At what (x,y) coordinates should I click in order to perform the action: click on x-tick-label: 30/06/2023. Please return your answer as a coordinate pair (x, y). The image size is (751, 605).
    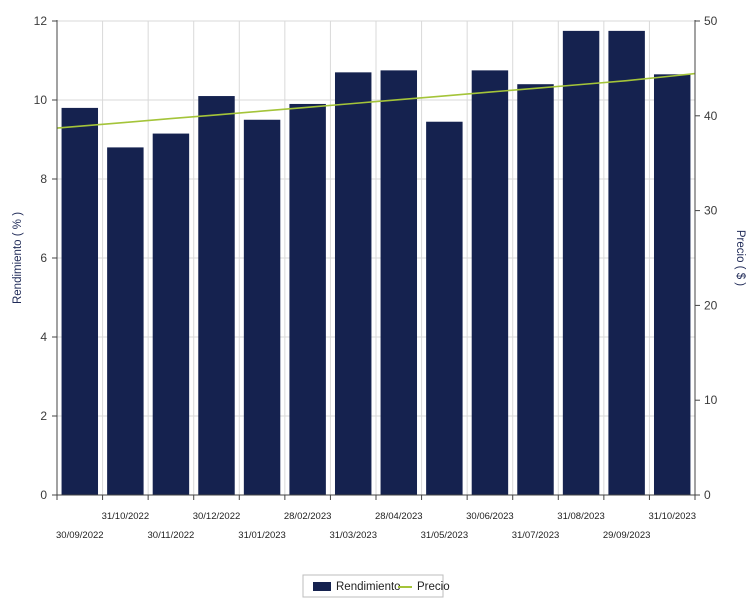
    Looking at the image, I should click on (490, 516).